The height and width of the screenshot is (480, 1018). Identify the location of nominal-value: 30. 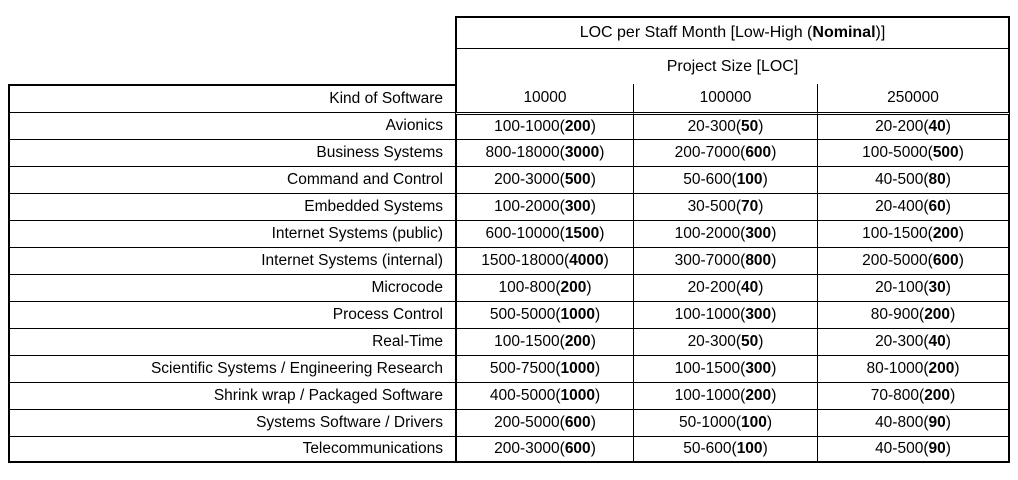
(937, 287).